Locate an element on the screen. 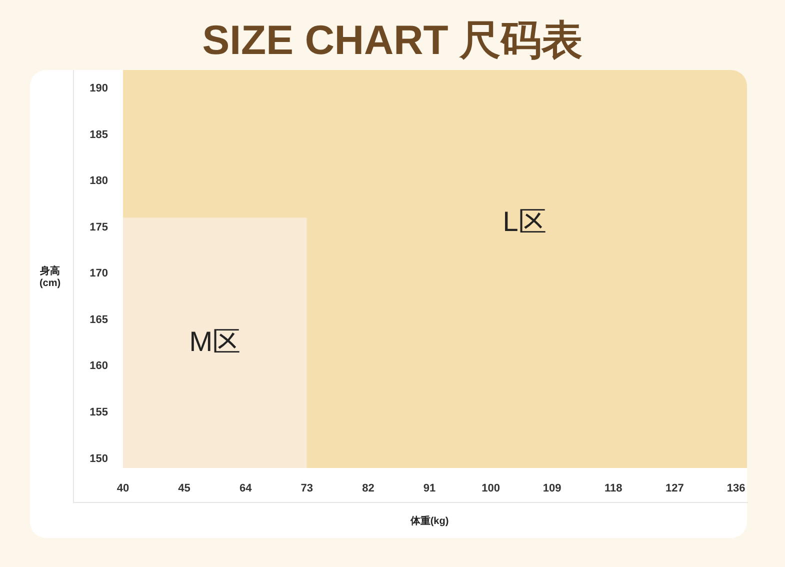 This screenshot has width=785, height=567. x-tick-label: 73 is located at coordinates (307, 488).